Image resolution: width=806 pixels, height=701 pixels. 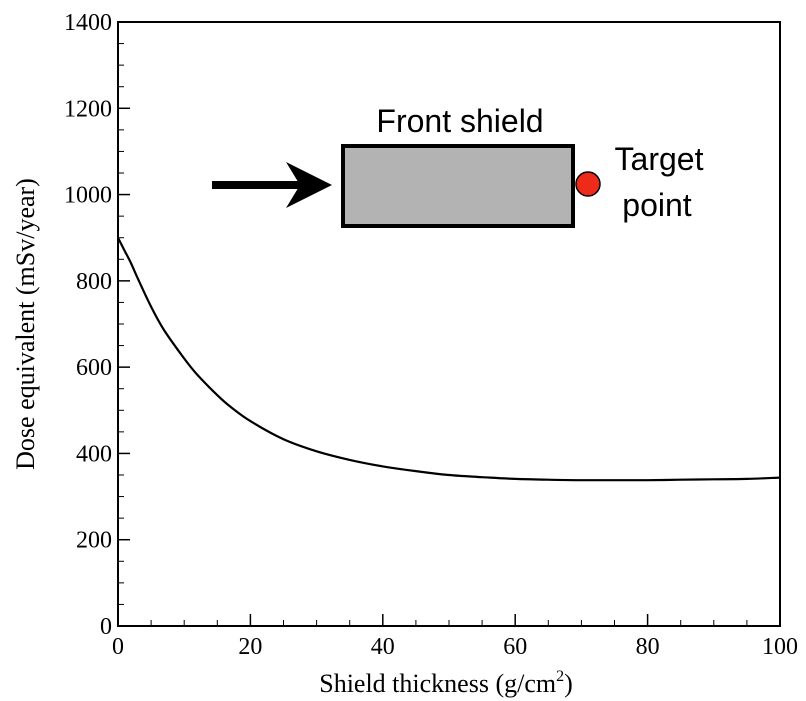 I want to click on x-axis-label-main: Shield thickness (g/cm, so click(x=437, y=683).